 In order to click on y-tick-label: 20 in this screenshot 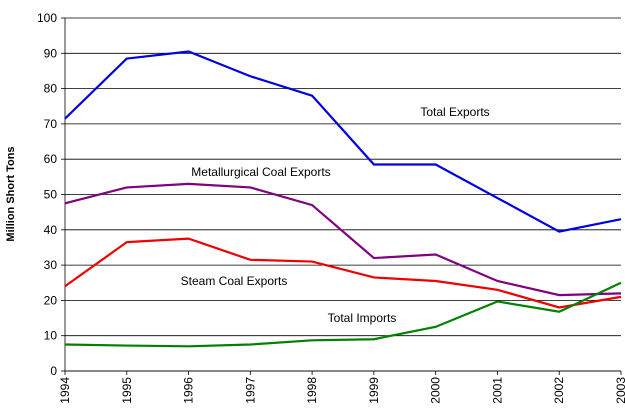, I will do `click(51, 300)`.